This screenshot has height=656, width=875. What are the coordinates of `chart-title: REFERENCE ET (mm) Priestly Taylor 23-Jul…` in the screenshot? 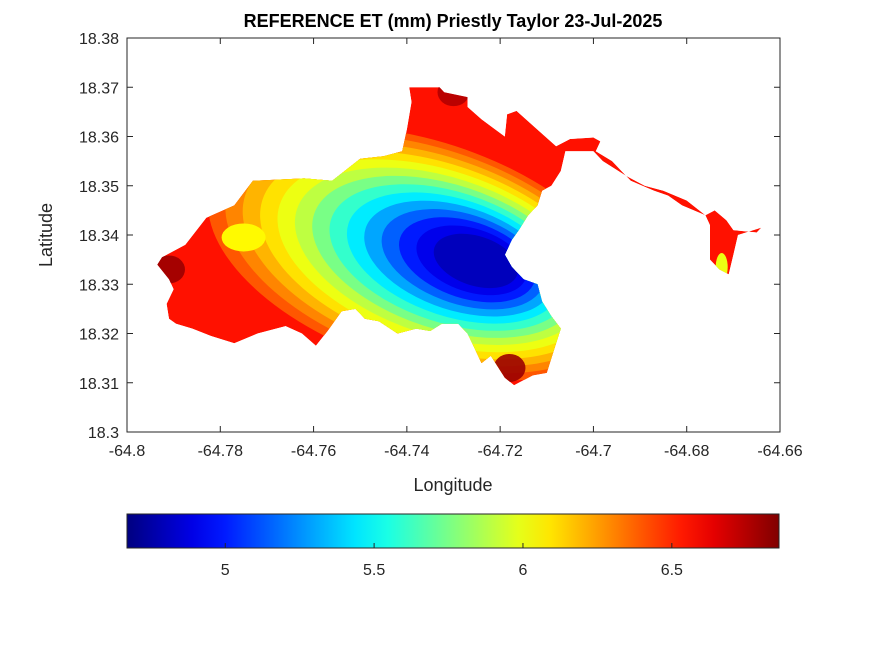 It's located at (453, 21).